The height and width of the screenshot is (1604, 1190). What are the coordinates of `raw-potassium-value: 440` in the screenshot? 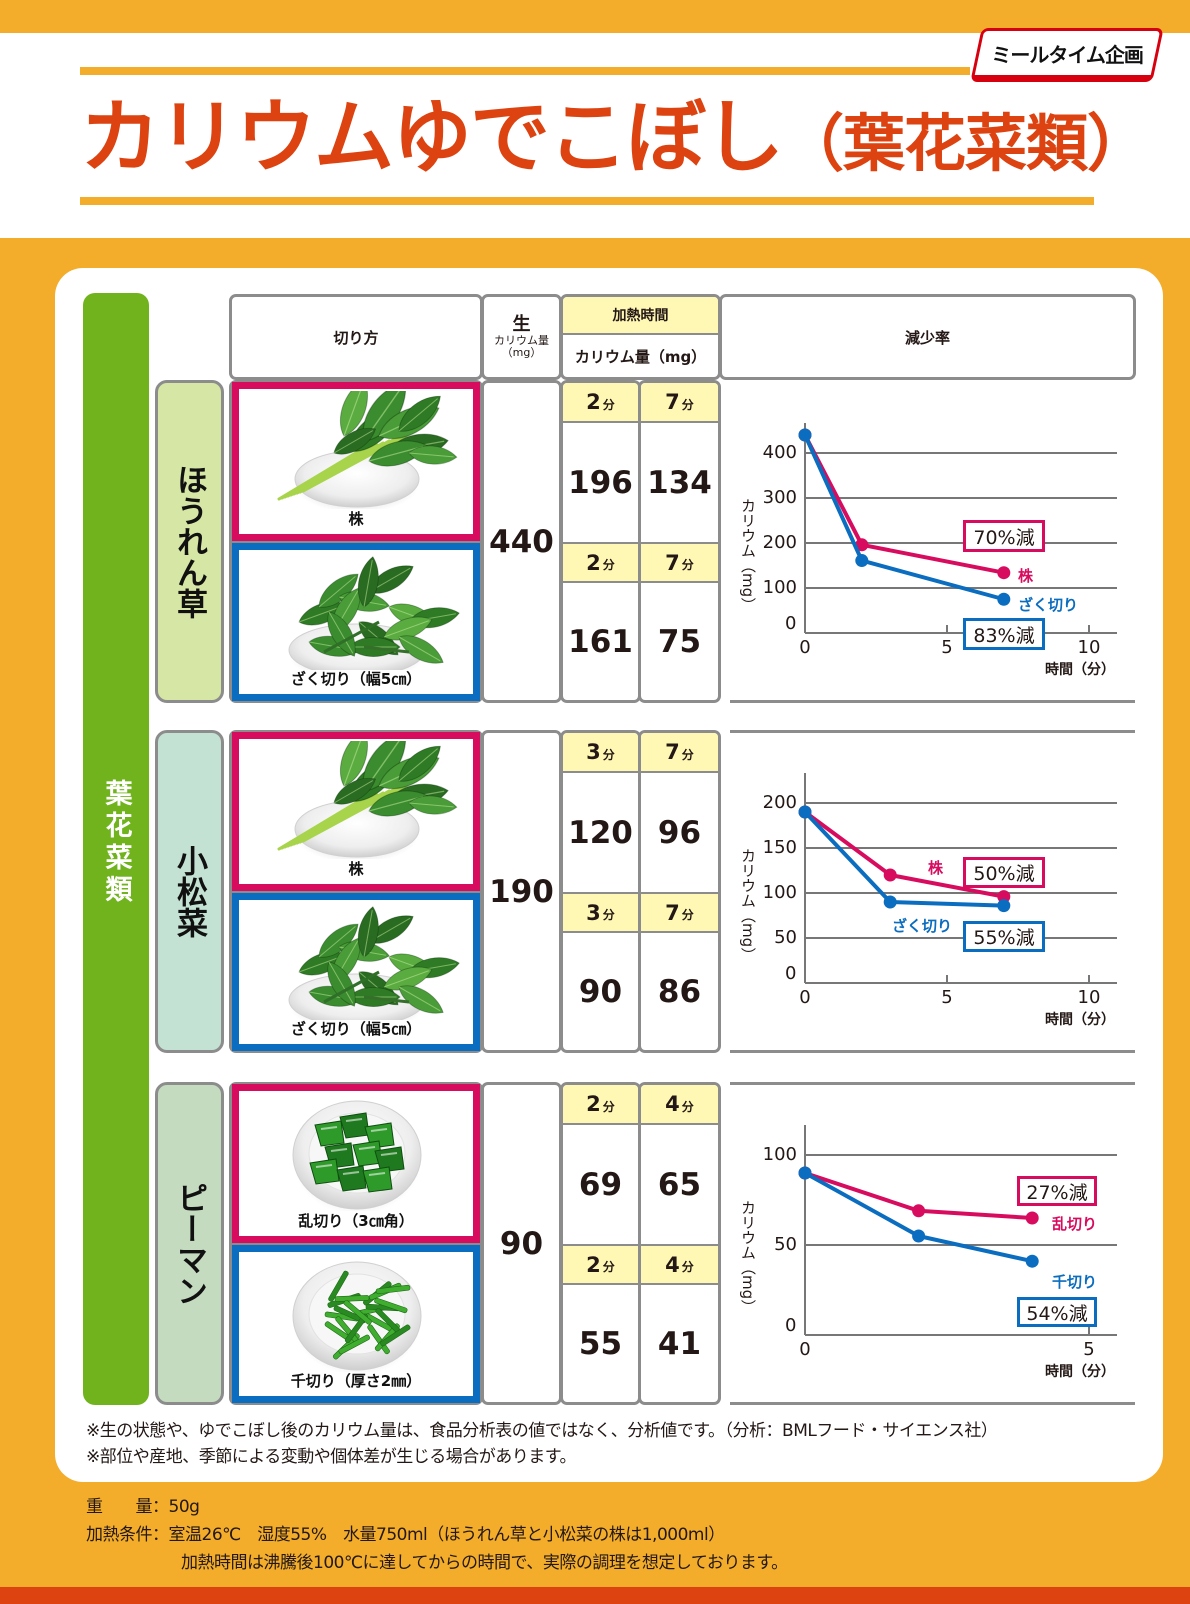 It's located at (521, 541).